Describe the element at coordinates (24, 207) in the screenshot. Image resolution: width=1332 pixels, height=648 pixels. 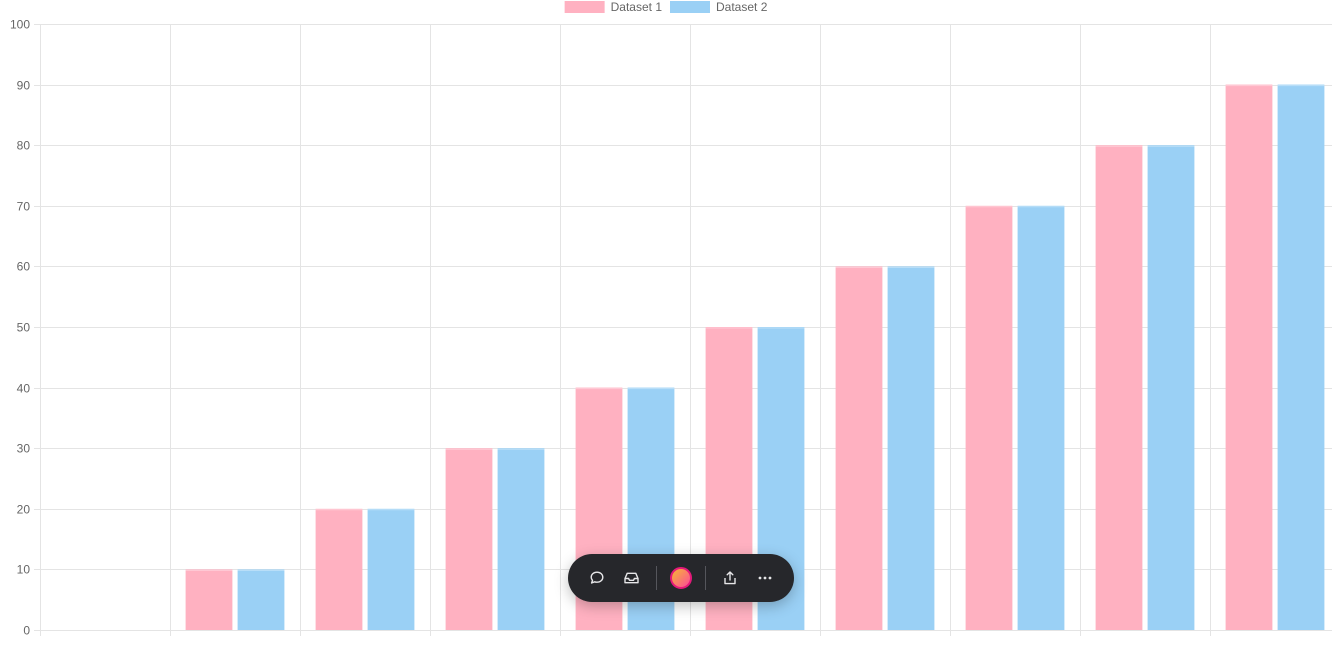
I see `y-tick-label: 70` at that location.